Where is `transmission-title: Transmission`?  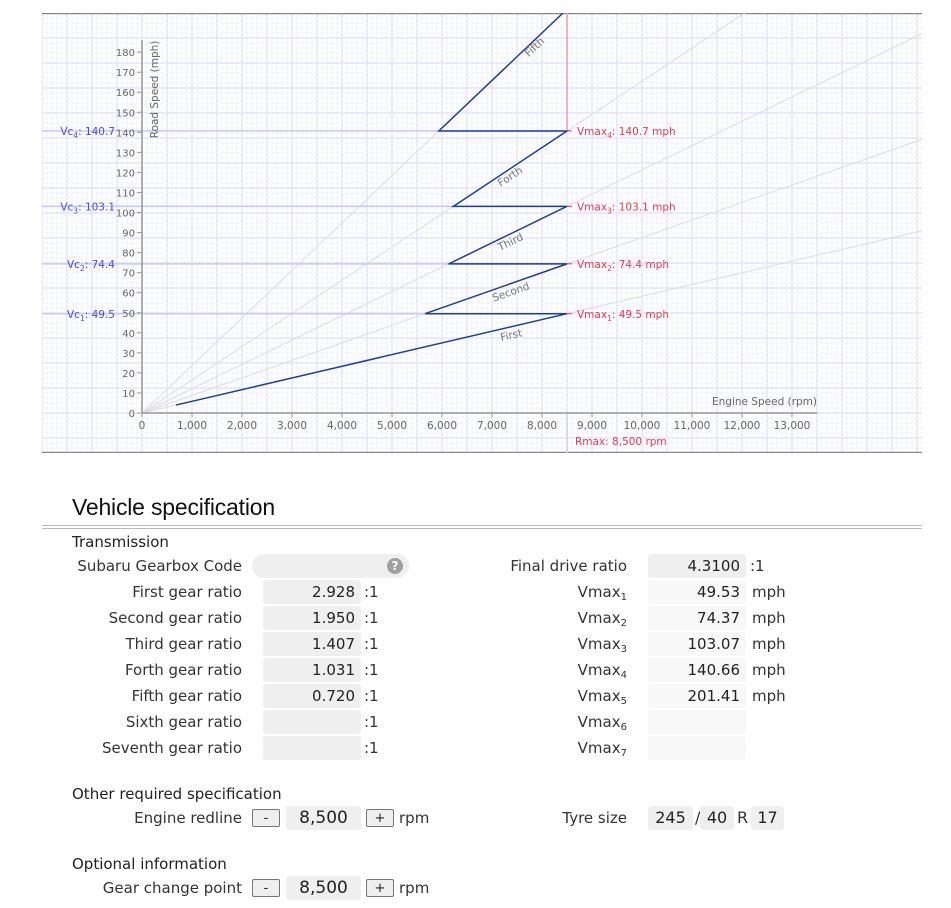 transmission-title: Transmission is located at coordinates (120, 542).